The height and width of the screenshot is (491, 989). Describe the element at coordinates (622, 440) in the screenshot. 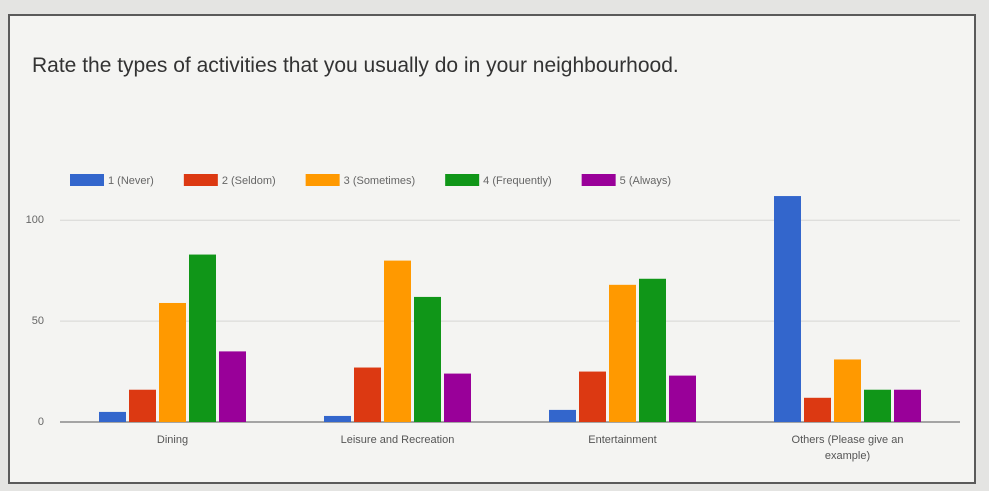

I see `x-tick-label: Entertainment` at that location.